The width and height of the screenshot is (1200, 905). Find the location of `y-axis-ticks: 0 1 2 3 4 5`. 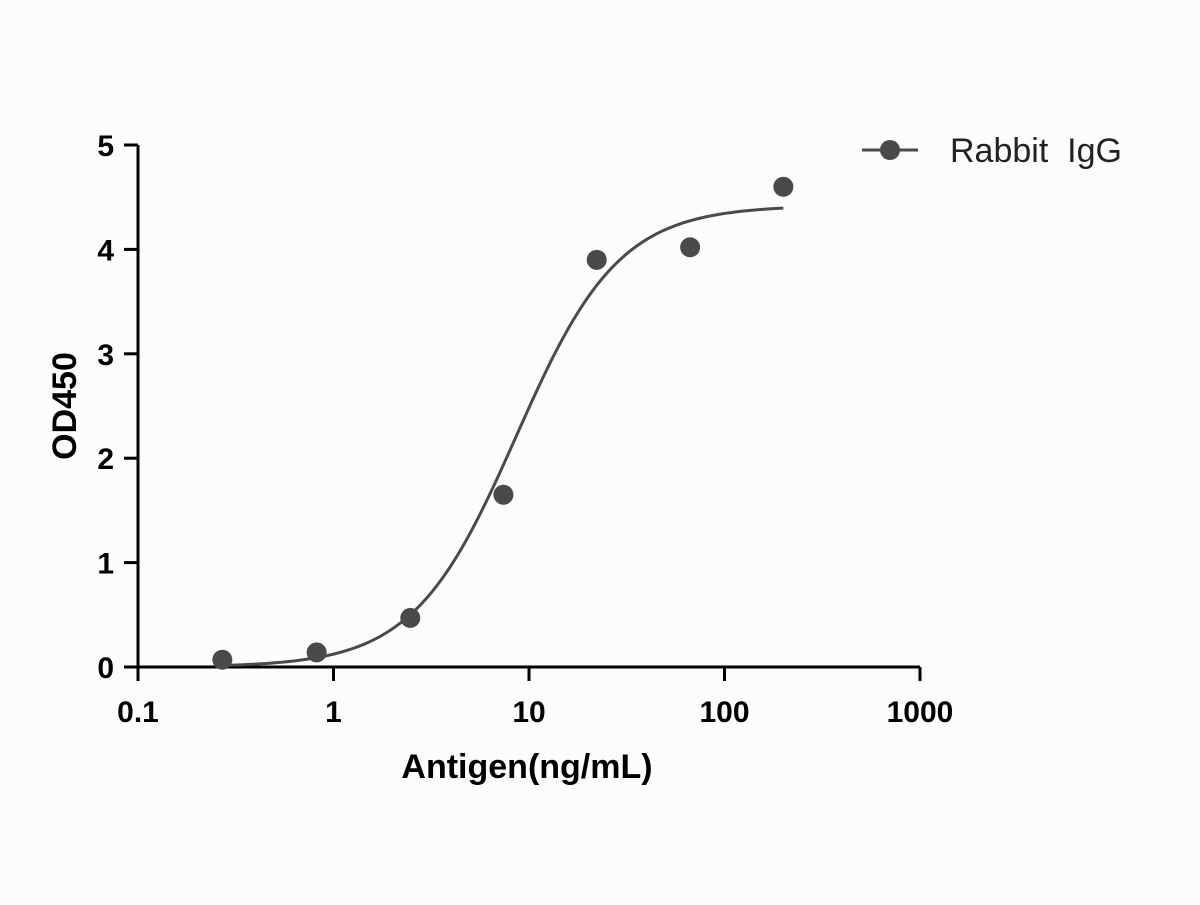

y-axis-ticks: 0 1 2 3 4 5 is located at coordinates (117, 407).